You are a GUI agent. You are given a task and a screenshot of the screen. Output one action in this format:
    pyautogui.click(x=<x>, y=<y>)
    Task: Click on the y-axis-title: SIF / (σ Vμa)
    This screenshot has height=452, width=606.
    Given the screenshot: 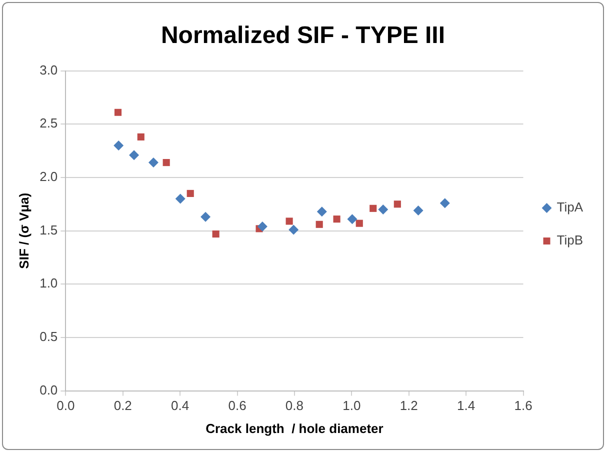 What is the action you would take?
    pyautogui.click(x=24, y=230)
    